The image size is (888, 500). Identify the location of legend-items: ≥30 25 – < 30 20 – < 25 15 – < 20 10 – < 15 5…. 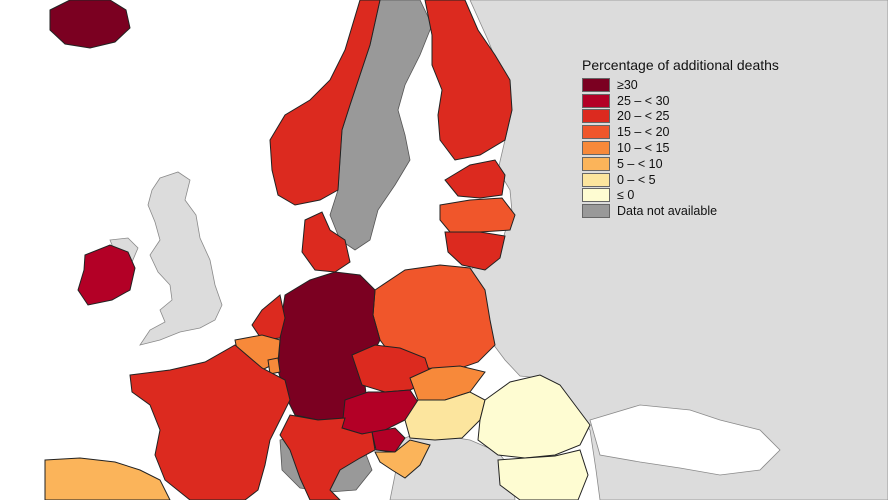
(680, 148).